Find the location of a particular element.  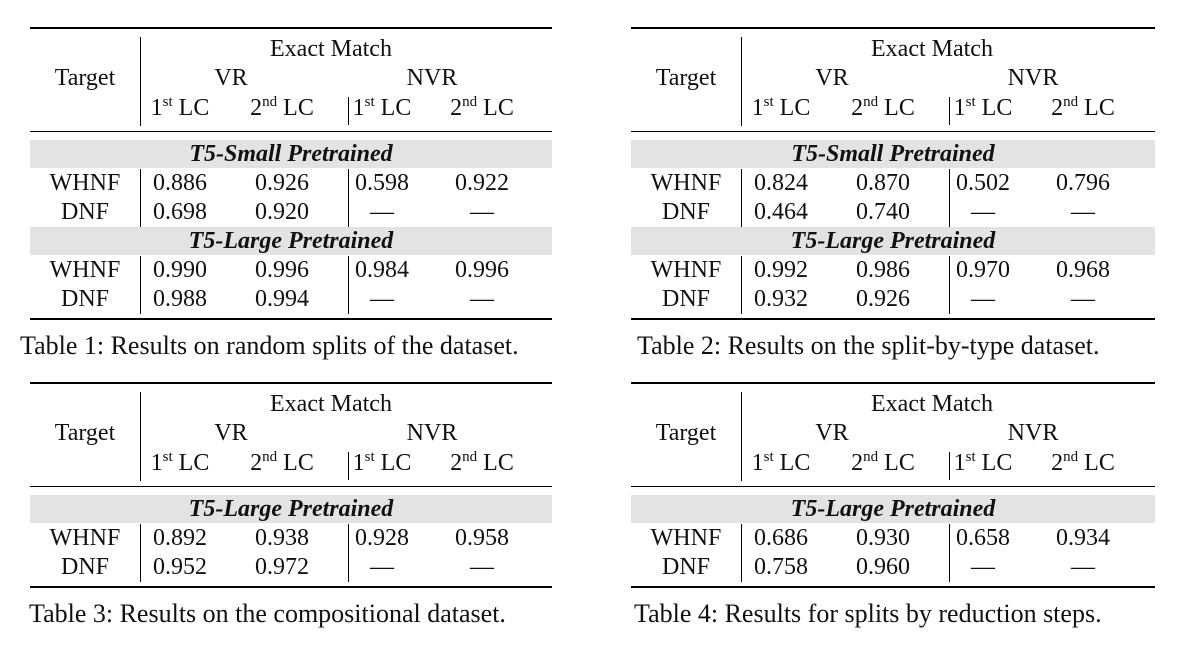

value-cell: 0.988 is located at coordinates (180, 299).